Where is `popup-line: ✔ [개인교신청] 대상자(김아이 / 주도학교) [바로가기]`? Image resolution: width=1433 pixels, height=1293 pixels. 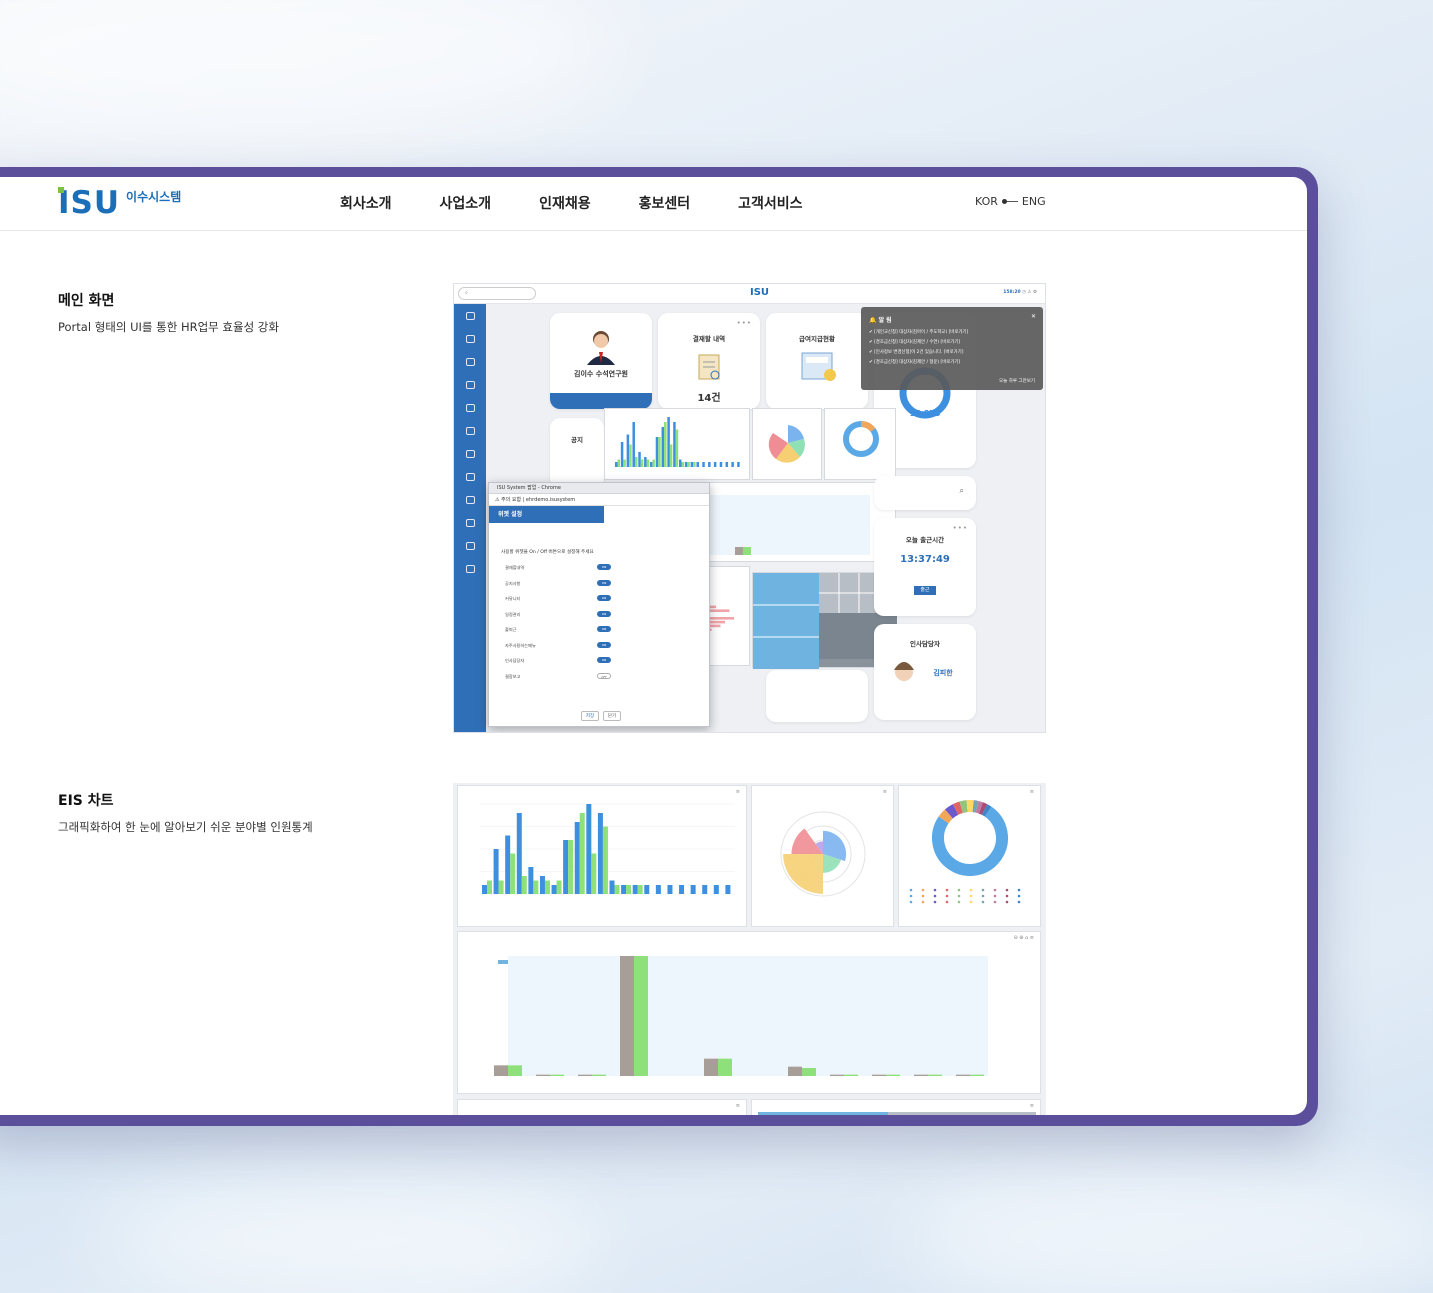 popup-line: ✔ [개인교신청] 대상자(김아이 / 주도학교) [바로가기] is located at coordinates (919, 332).